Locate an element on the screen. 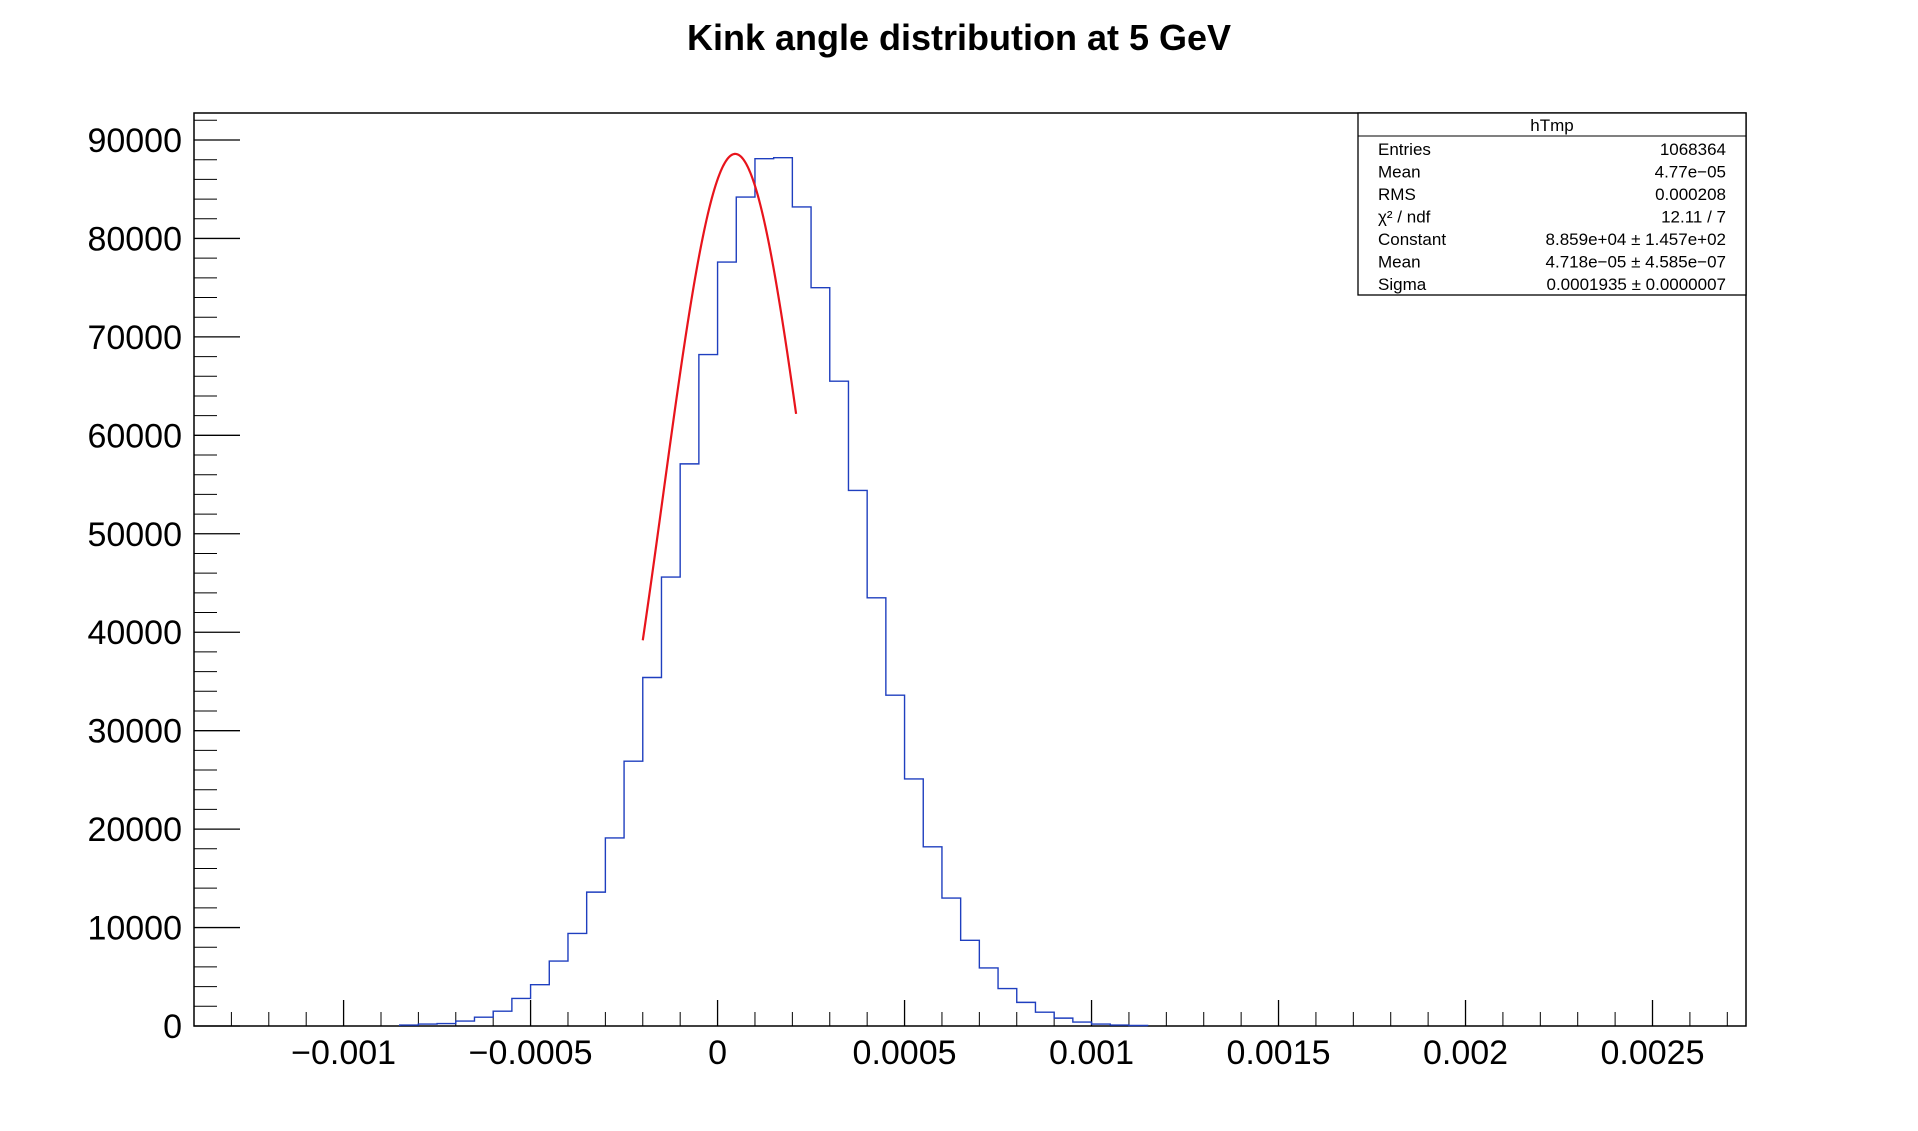 The height and width of the screenshot is (1131, 1918). x-tick-label: 0.001 is located at coordinates (1091, 1053).